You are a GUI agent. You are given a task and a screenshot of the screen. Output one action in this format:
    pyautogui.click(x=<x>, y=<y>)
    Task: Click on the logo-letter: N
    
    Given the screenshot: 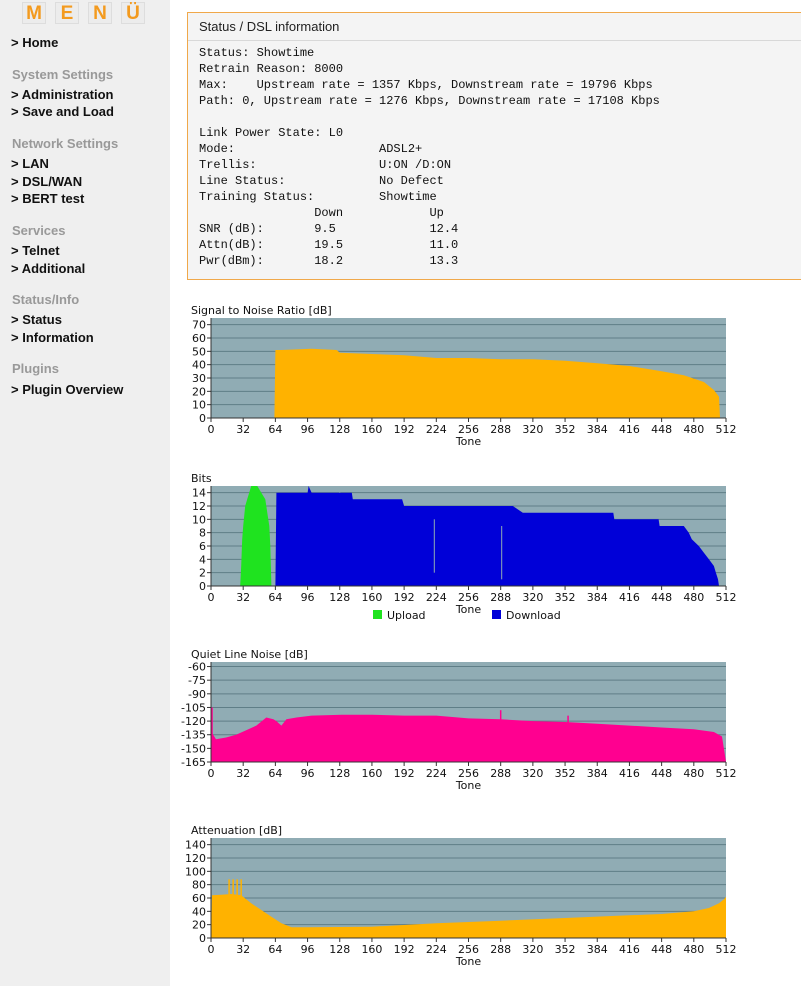 What is the action you would take?
    pyautogui.click(x=100, y=13)
    